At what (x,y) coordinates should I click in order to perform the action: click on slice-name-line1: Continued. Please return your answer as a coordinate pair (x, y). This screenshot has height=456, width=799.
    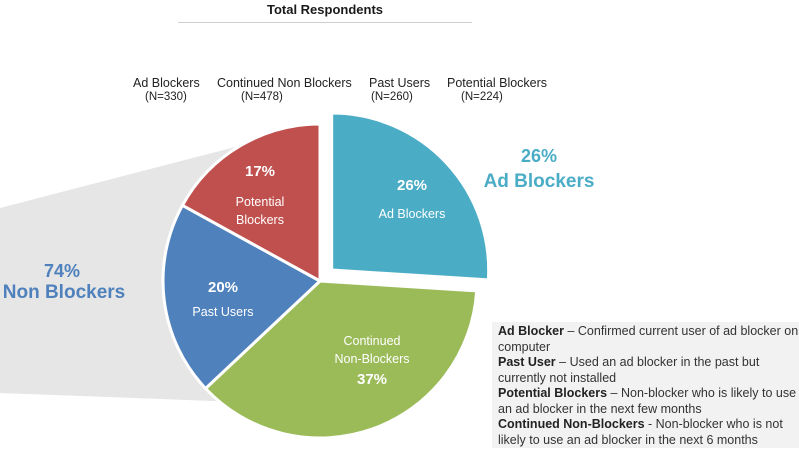
    Looking at the image, I should click on (372, 341).